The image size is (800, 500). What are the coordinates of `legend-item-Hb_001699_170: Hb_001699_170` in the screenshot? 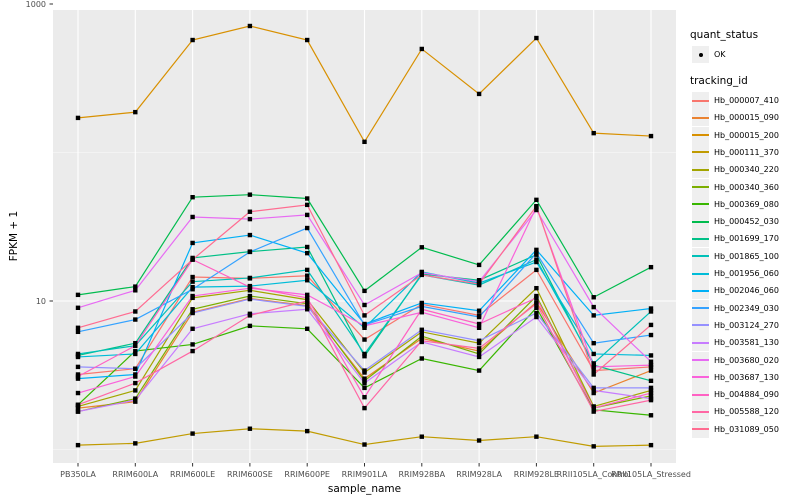 It's located at (735, 239).